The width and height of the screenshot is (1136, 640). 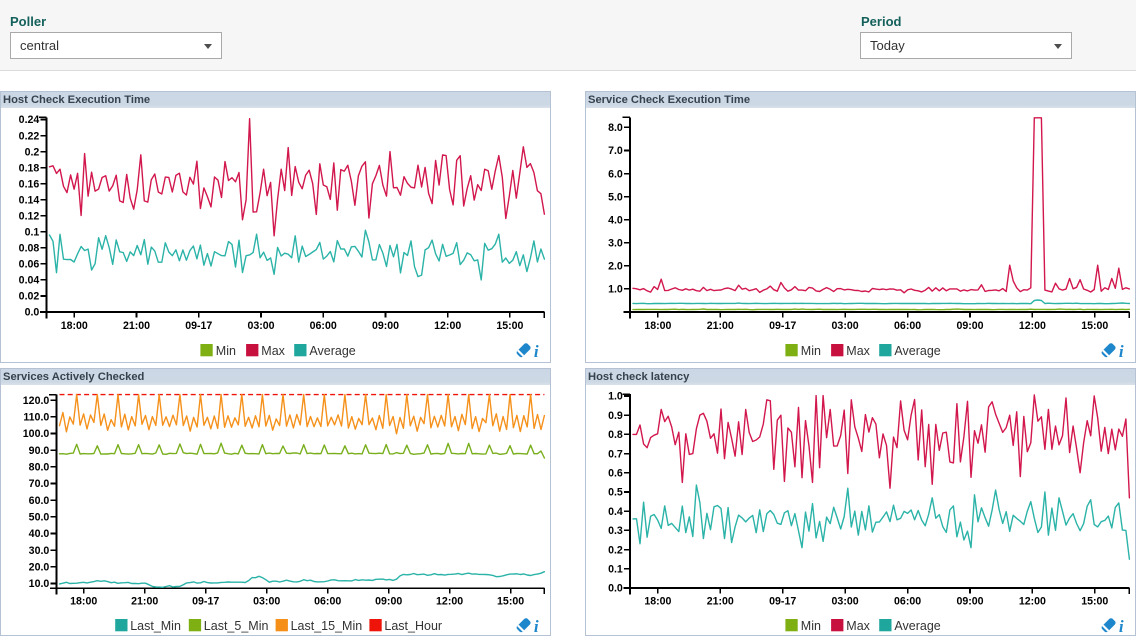 What do you see at coordinates (29, 136) in the screenshot?
I see `svg-text: 0.22` at bounding box center [29, 136].